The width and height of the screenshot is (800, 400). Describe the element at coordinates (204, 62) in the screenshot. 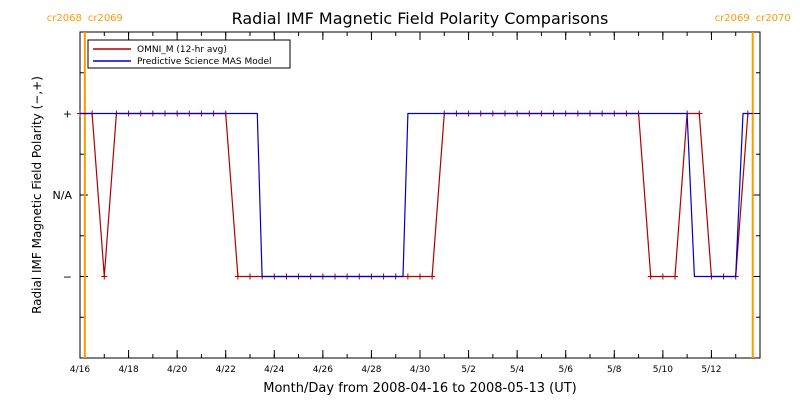

I see `legend-label-mas: Predictive Science MAS Model` at that location.